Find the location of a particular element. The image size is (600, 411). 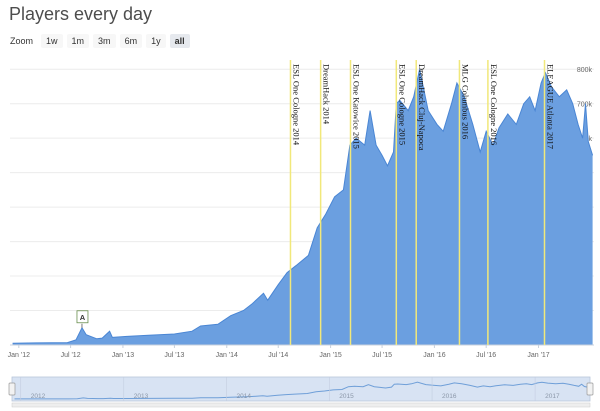

y-tick-label: 800k is located at coordinates (585, 70).